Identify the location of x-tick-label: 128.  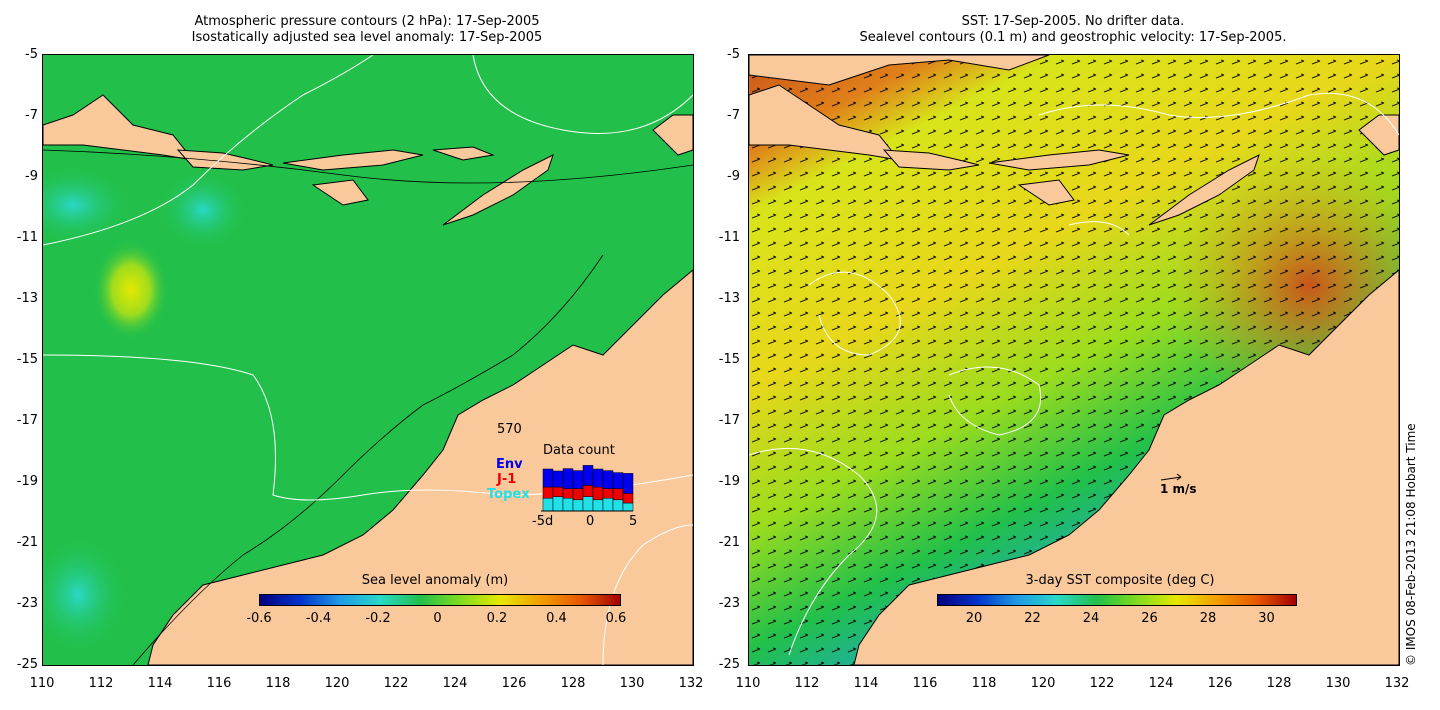
(573, 683).